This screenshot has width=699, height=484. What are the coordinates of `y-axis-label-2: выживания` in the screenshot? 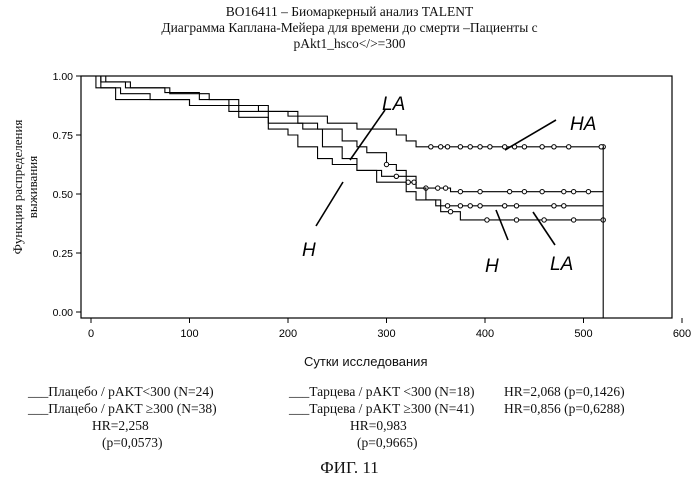 It's located at (33, 187).